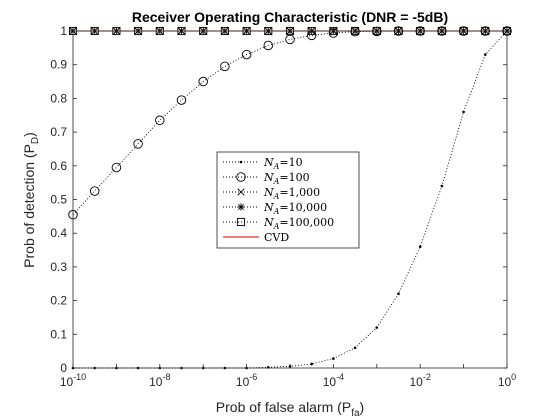 This screenshot has width=560, height=420. I want to click on legend-label: NA=100, so click(286, 178).